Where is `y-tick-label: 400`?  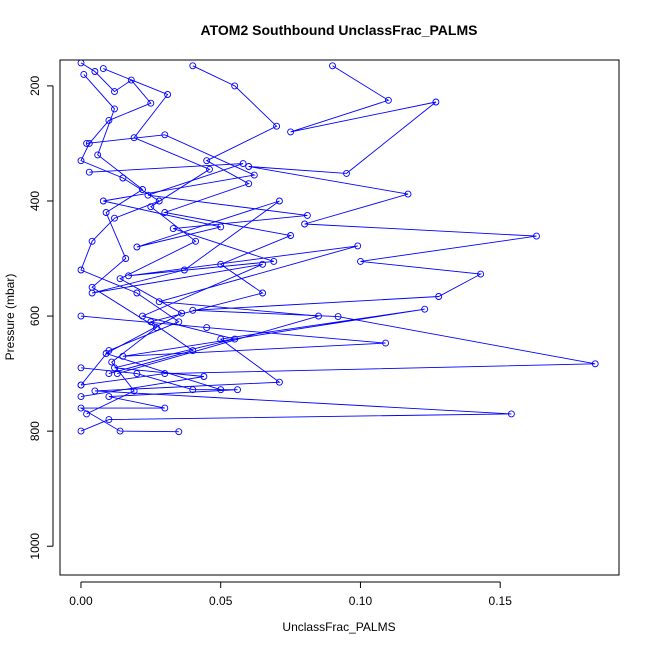 y-tick-label: 400 is located at coordinates (35, 201).